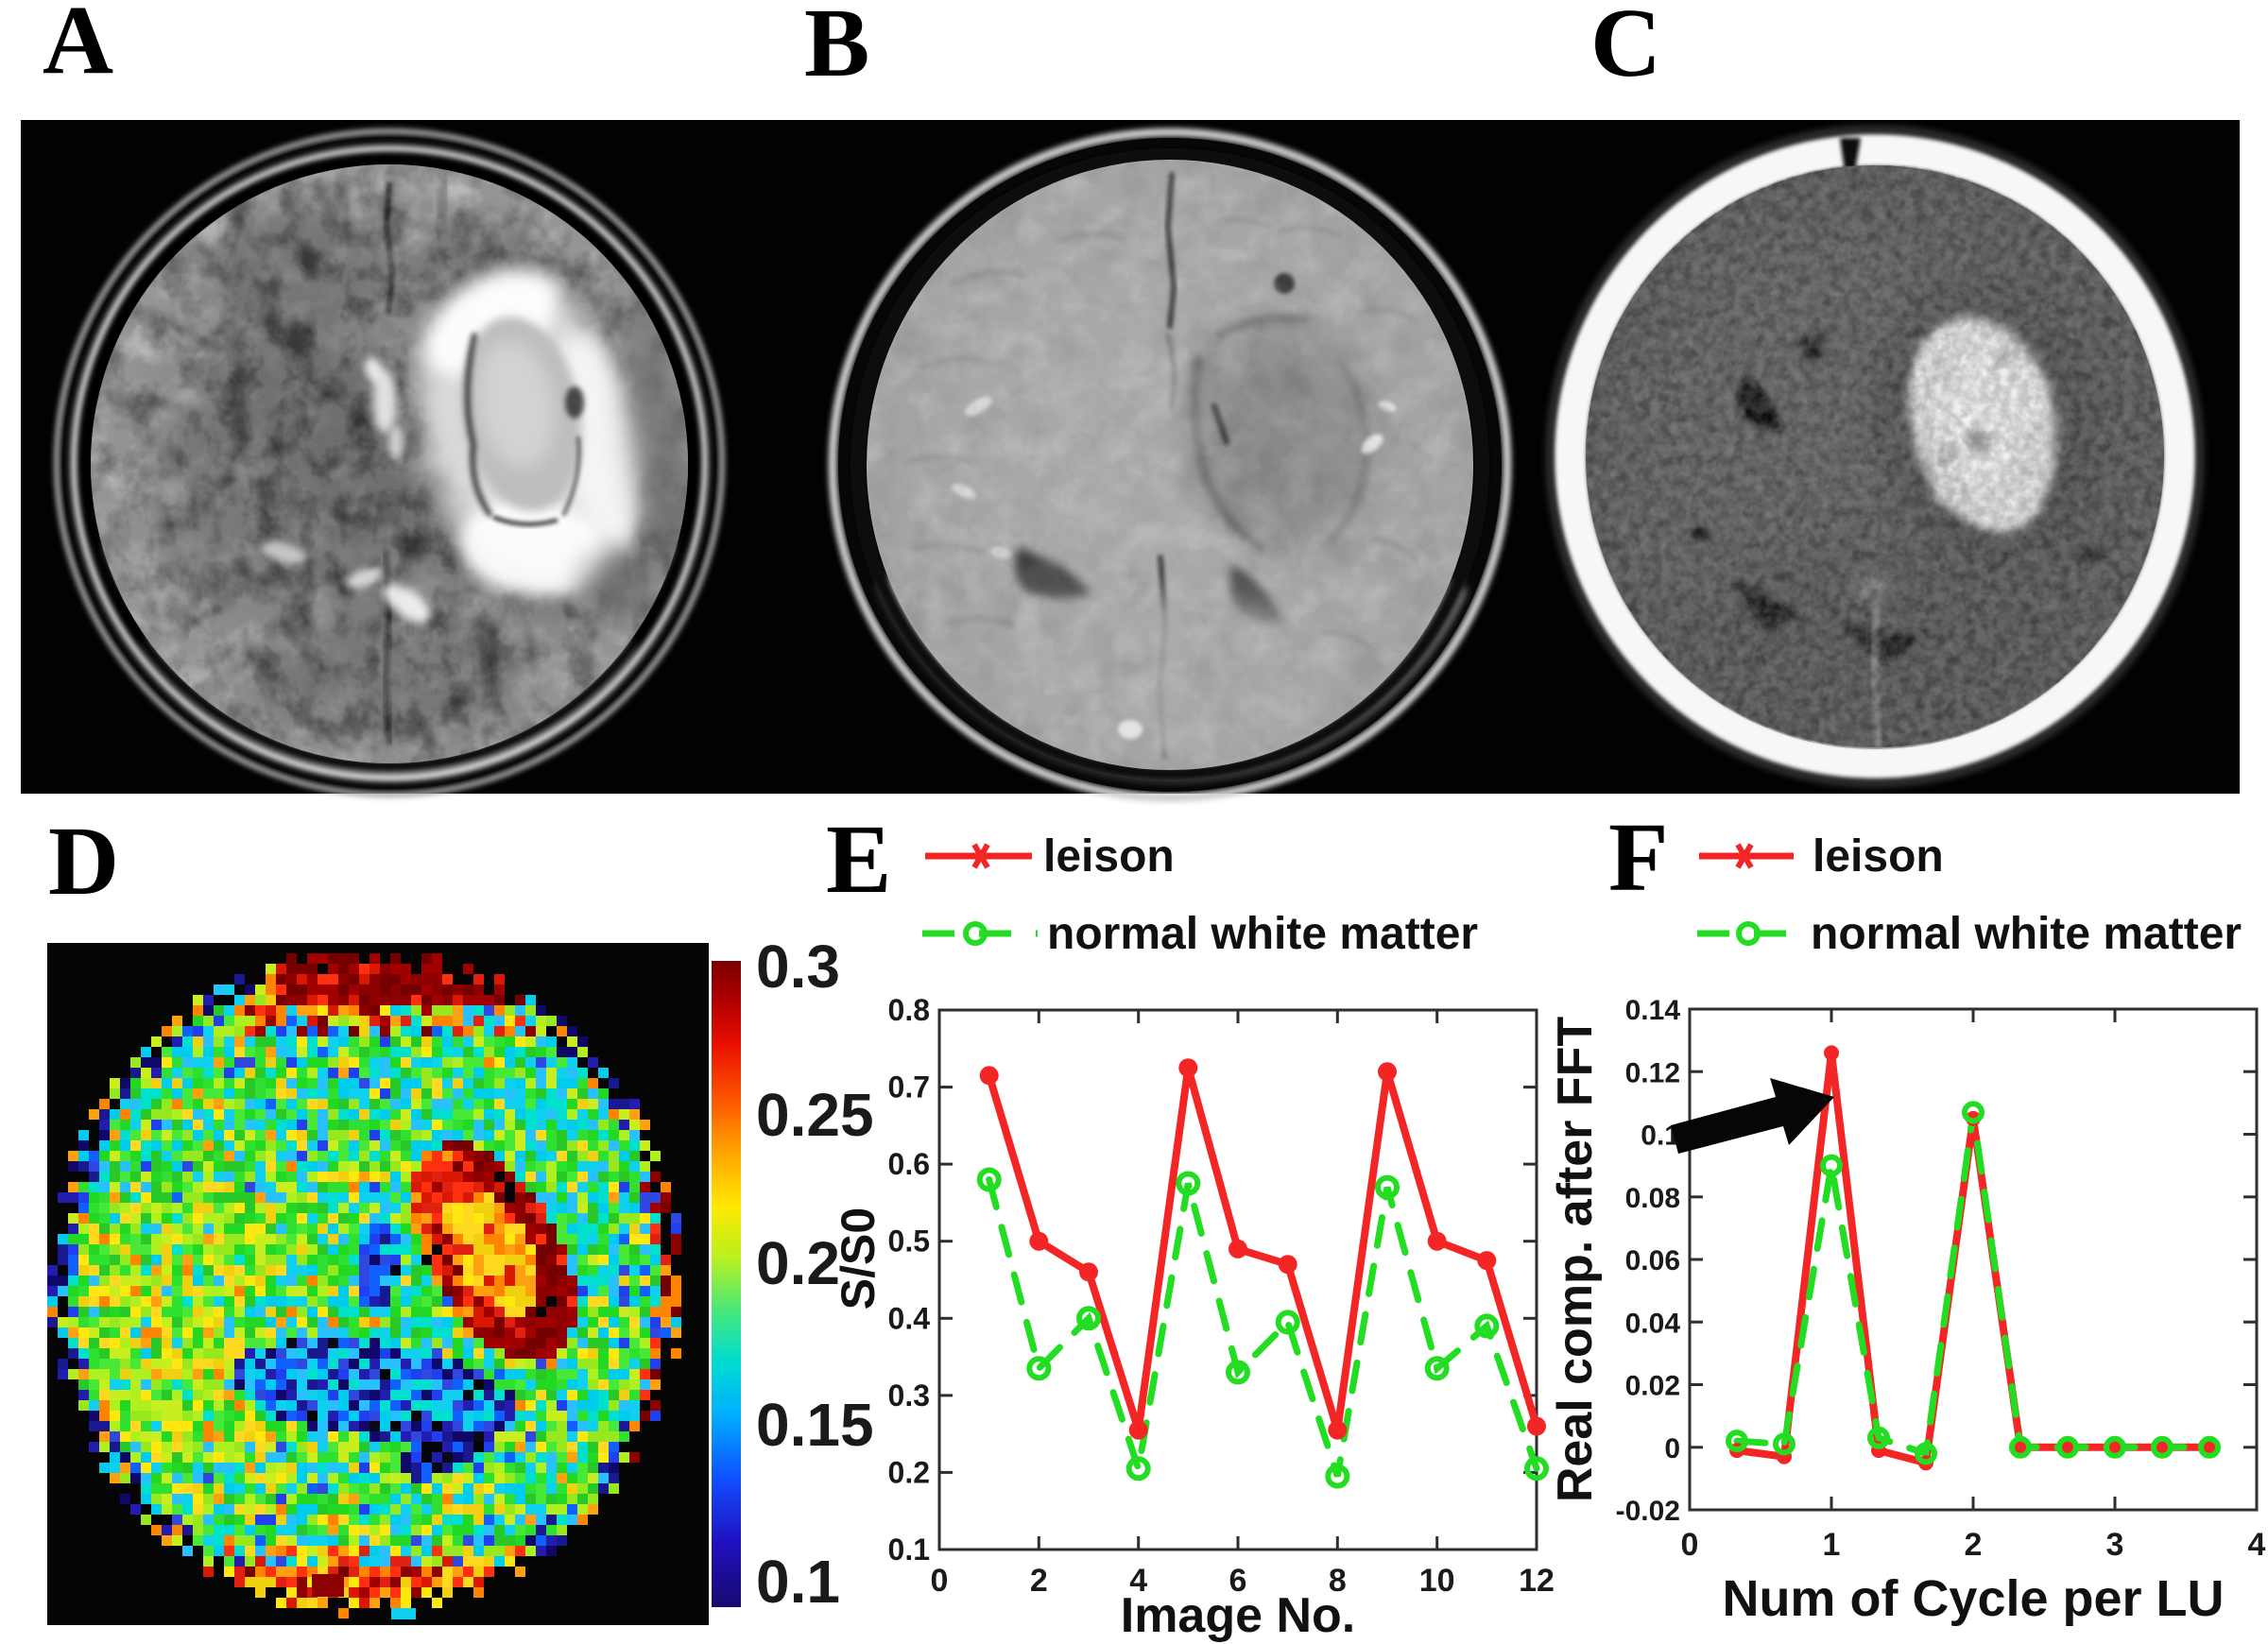 Image resolution: width=2268 pixels, height=1644 pixels. Describe the element at coordinates (815, 1425) in the screenshot. I see `svg-text: 0.15` at that location.